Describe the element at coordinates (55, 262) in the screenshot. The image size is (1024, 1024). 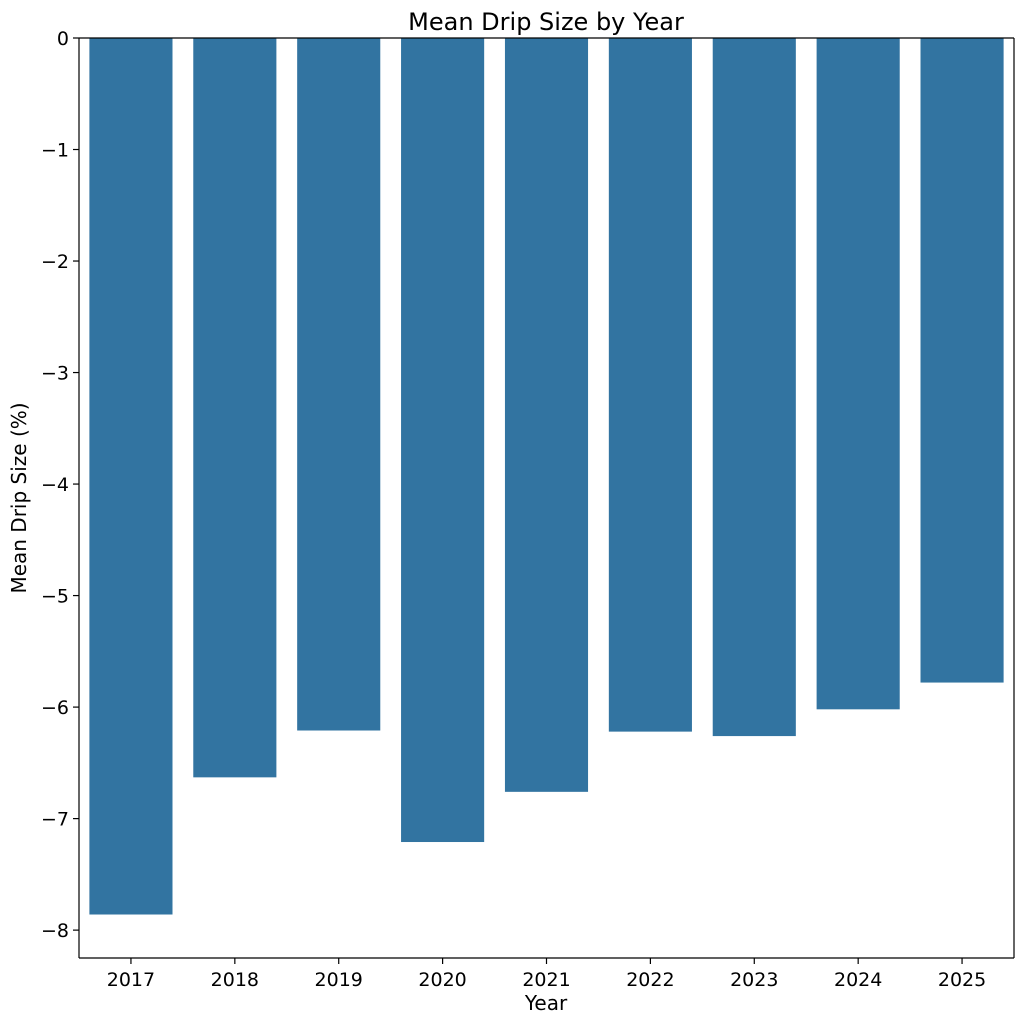
I see `y-tick-label: −2` at that location.